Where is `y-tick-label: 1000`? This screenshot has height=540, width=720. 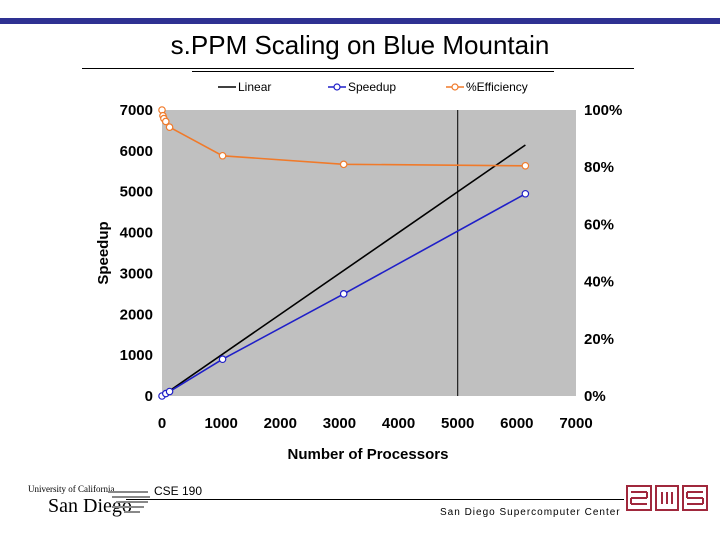 y-tick-label: 1000 is located at coordinates (136, 355).